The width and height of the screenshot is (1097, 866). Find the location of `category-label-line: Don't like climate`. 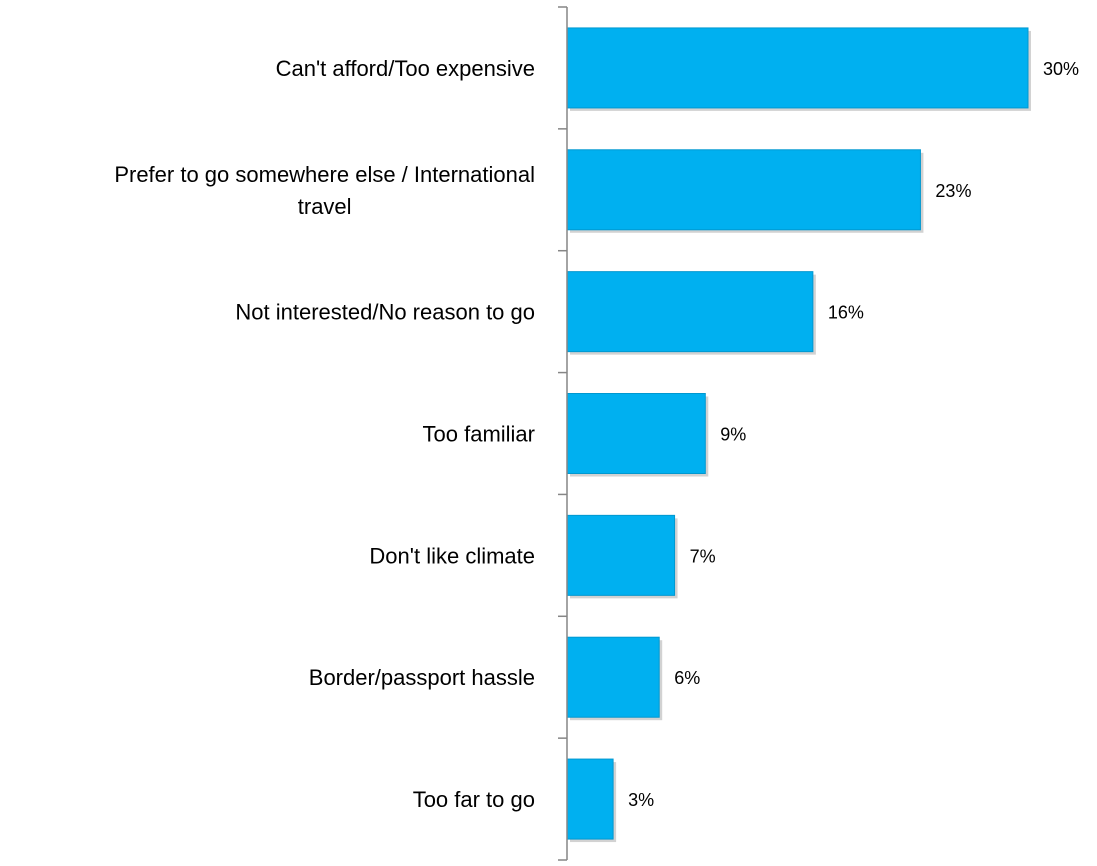

category-label-line: Don't like climate is located at coordinates (452, 555).